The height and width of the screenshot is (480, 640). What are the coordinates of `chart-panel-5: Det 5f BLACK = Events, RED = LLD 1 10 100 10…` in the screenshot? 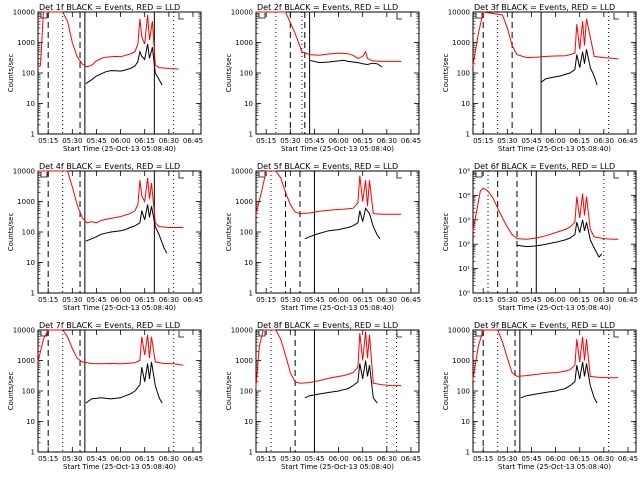 It's located at (323, 237).